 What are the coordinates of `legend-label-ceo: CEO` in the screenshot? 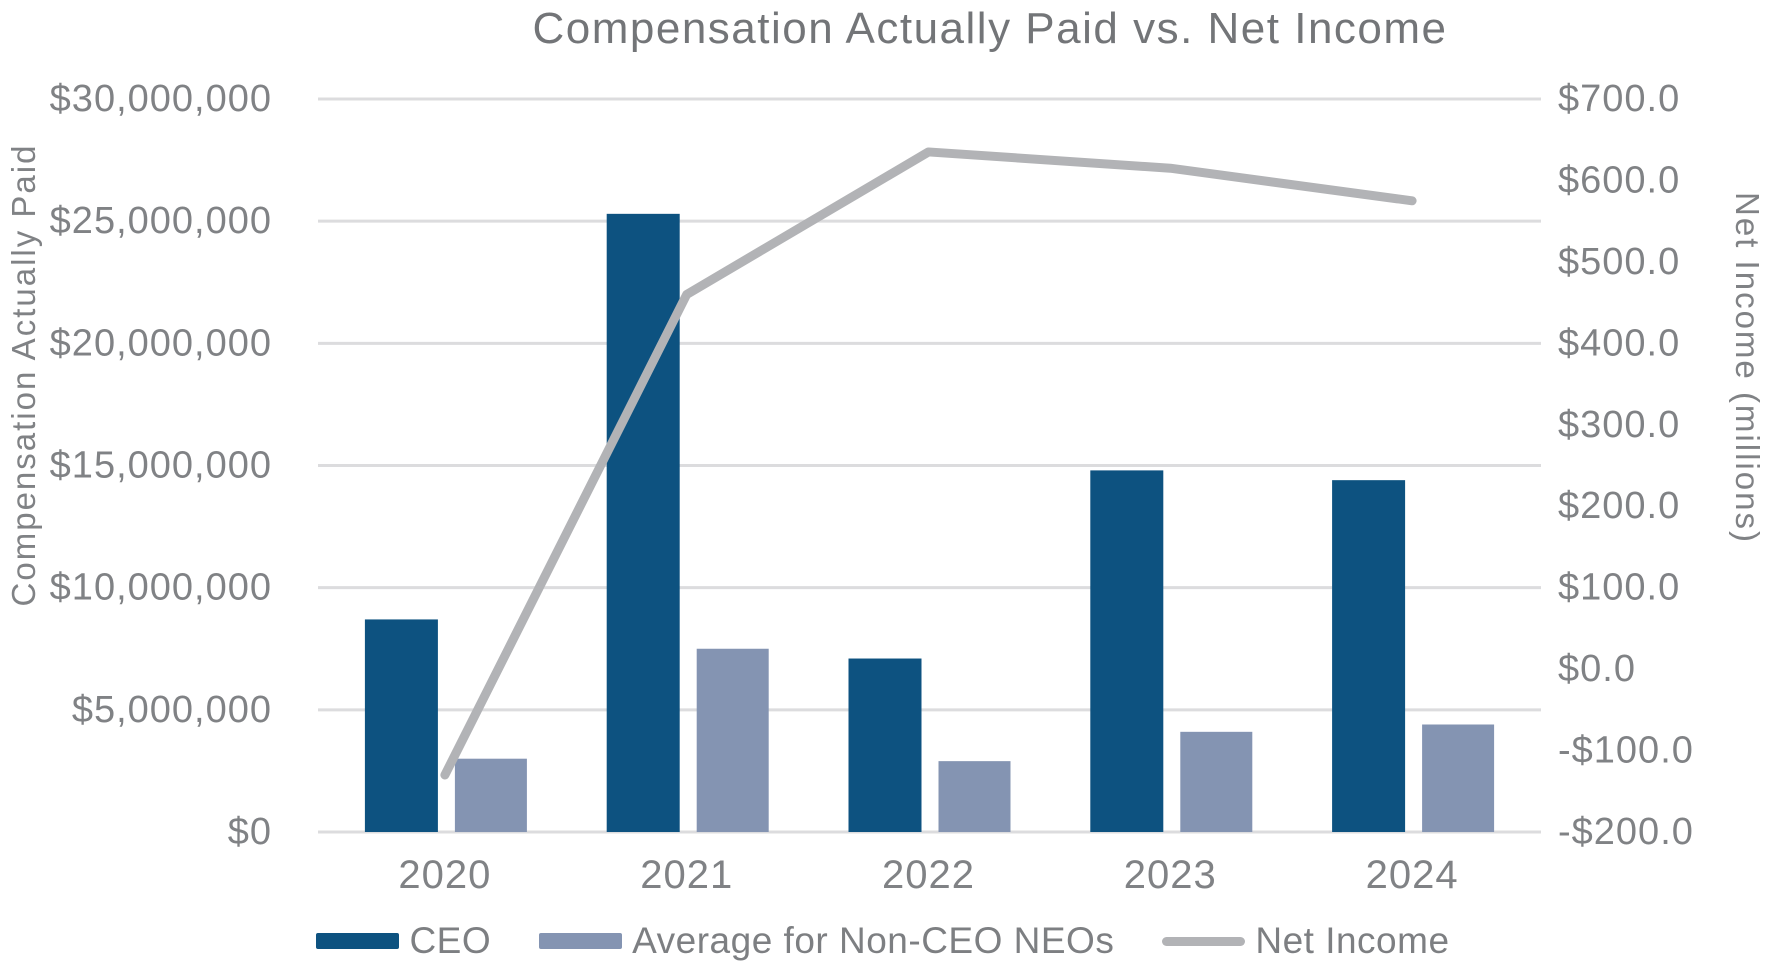 It's located at (450, 940).